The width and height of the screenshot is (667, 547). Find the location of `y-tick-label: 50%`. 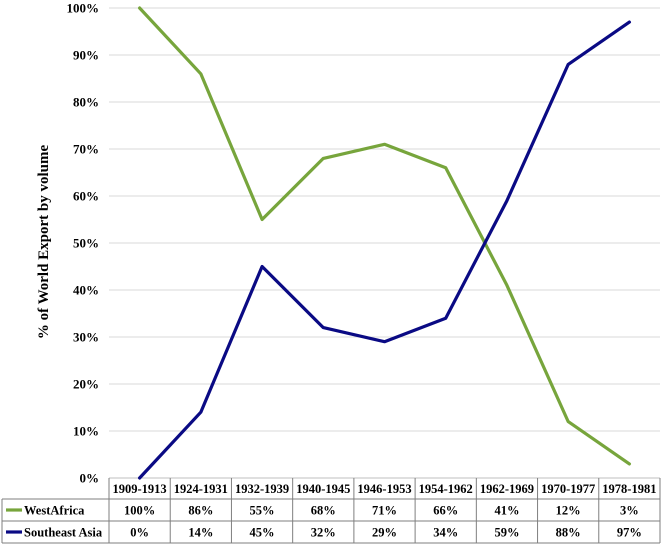

y-tick-label: 50% is located at coordinates (86, 243).